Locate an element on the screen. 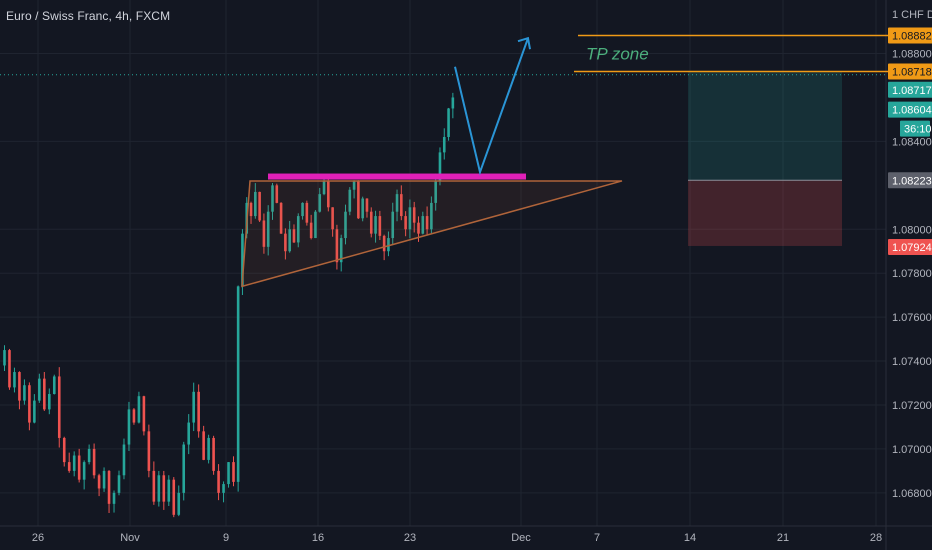 The image size is (932, 550). symbol-title: Euro / Swiss Franc, 4h, FXCM is located at coordinates (88, 16).